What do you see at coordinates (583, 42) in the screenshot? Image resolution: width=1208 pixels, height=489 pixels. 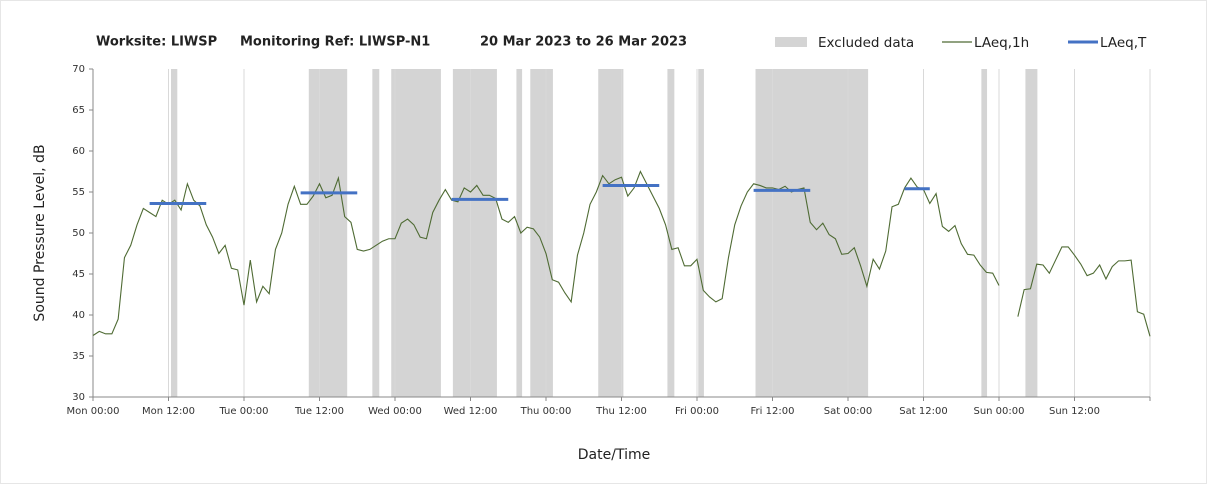 I see `chart-title: 20 Mar 2023 to 26 Mar 2023` at bounding box center [583, 42].